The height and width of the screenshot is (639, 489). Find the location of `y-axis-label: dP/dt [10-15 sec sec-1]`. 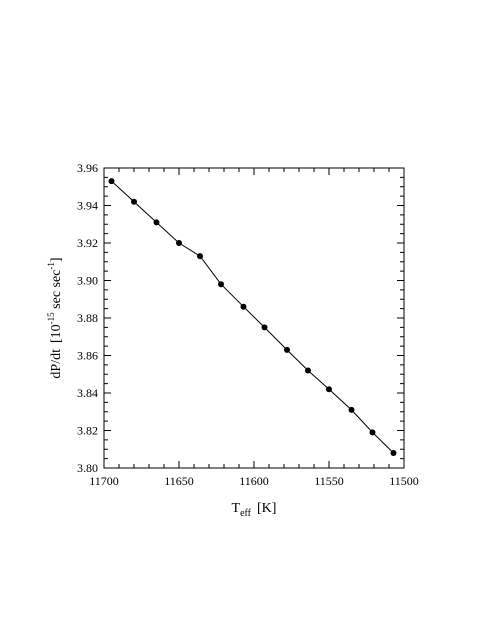

y-axis-label: dP/dt [10-15 sec sec-1] is located at coordinates (55, 317).